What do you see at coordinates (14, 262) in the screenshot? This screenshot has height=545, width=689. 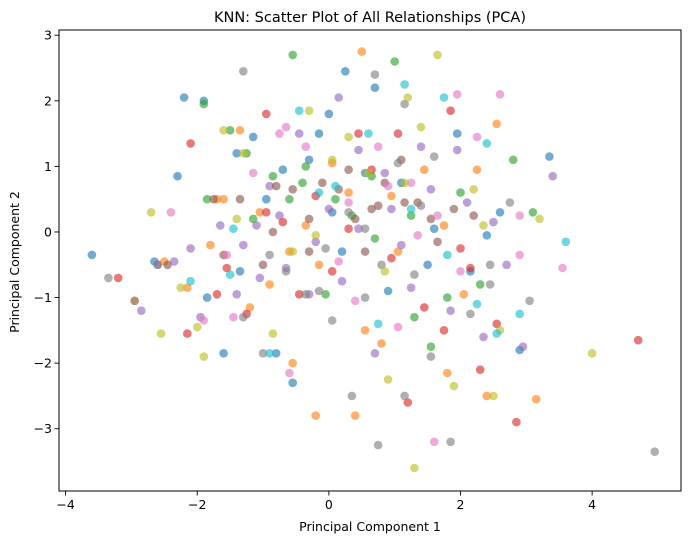 I see `y-axis-label: Principal Component 2` at bounding box center [14, 262].